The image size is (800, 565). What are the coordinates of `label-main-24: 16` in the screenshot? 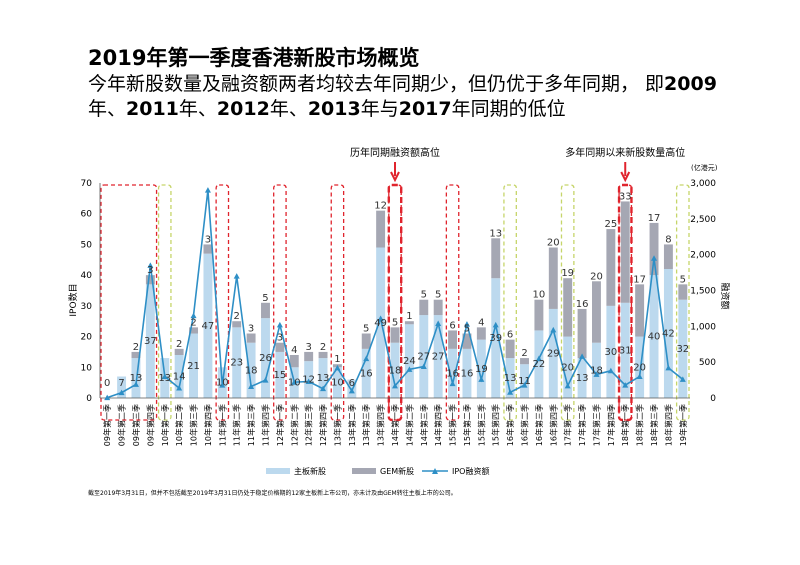 It's located at (452, 373).